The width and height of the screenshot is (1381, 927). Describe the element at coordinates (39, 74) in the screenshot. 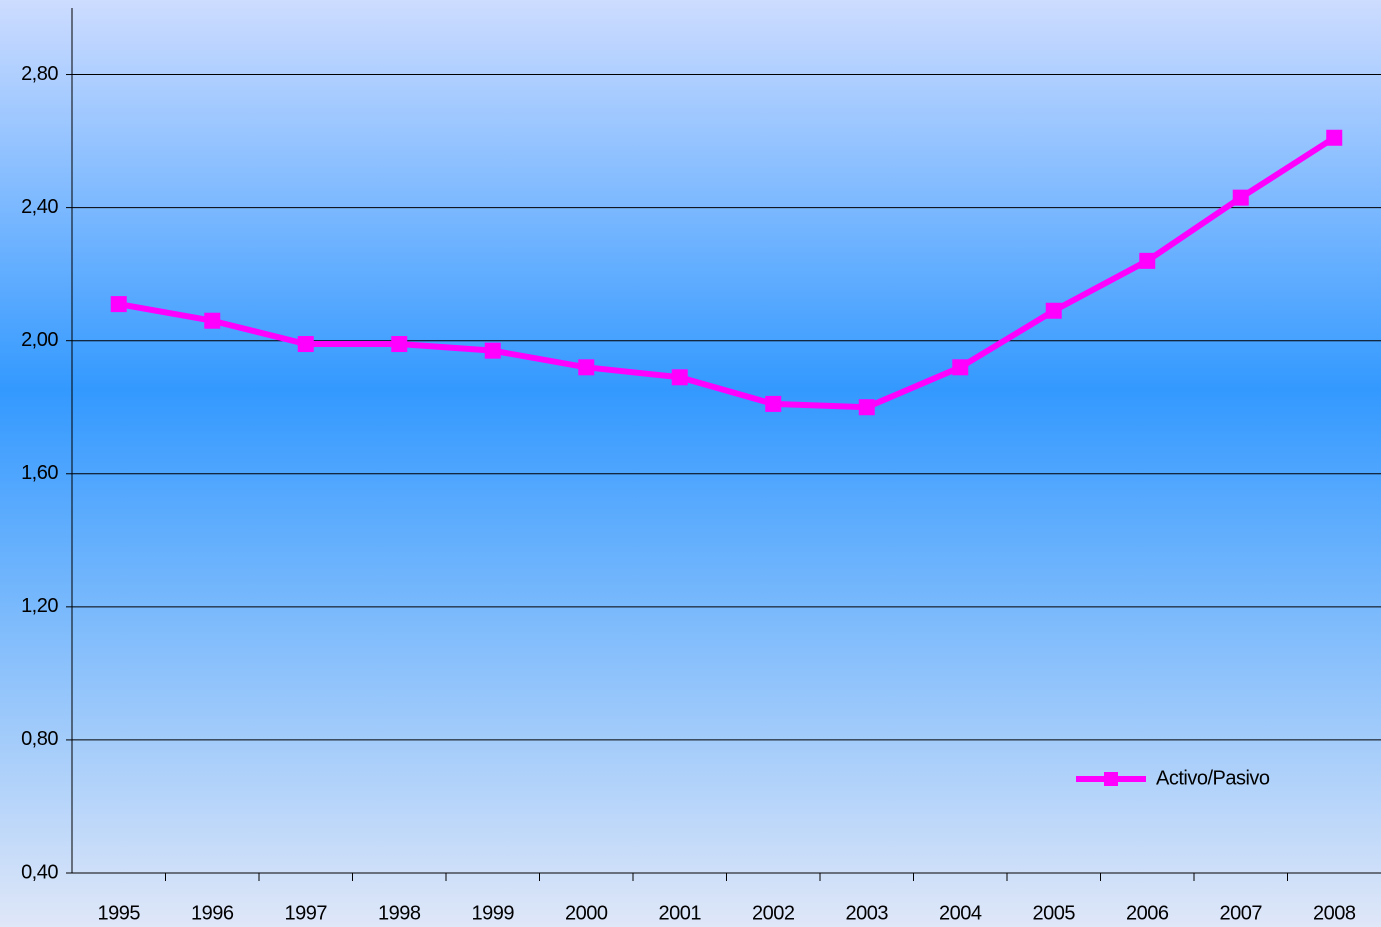

I see `y-tick-label: 2,80` at that location.